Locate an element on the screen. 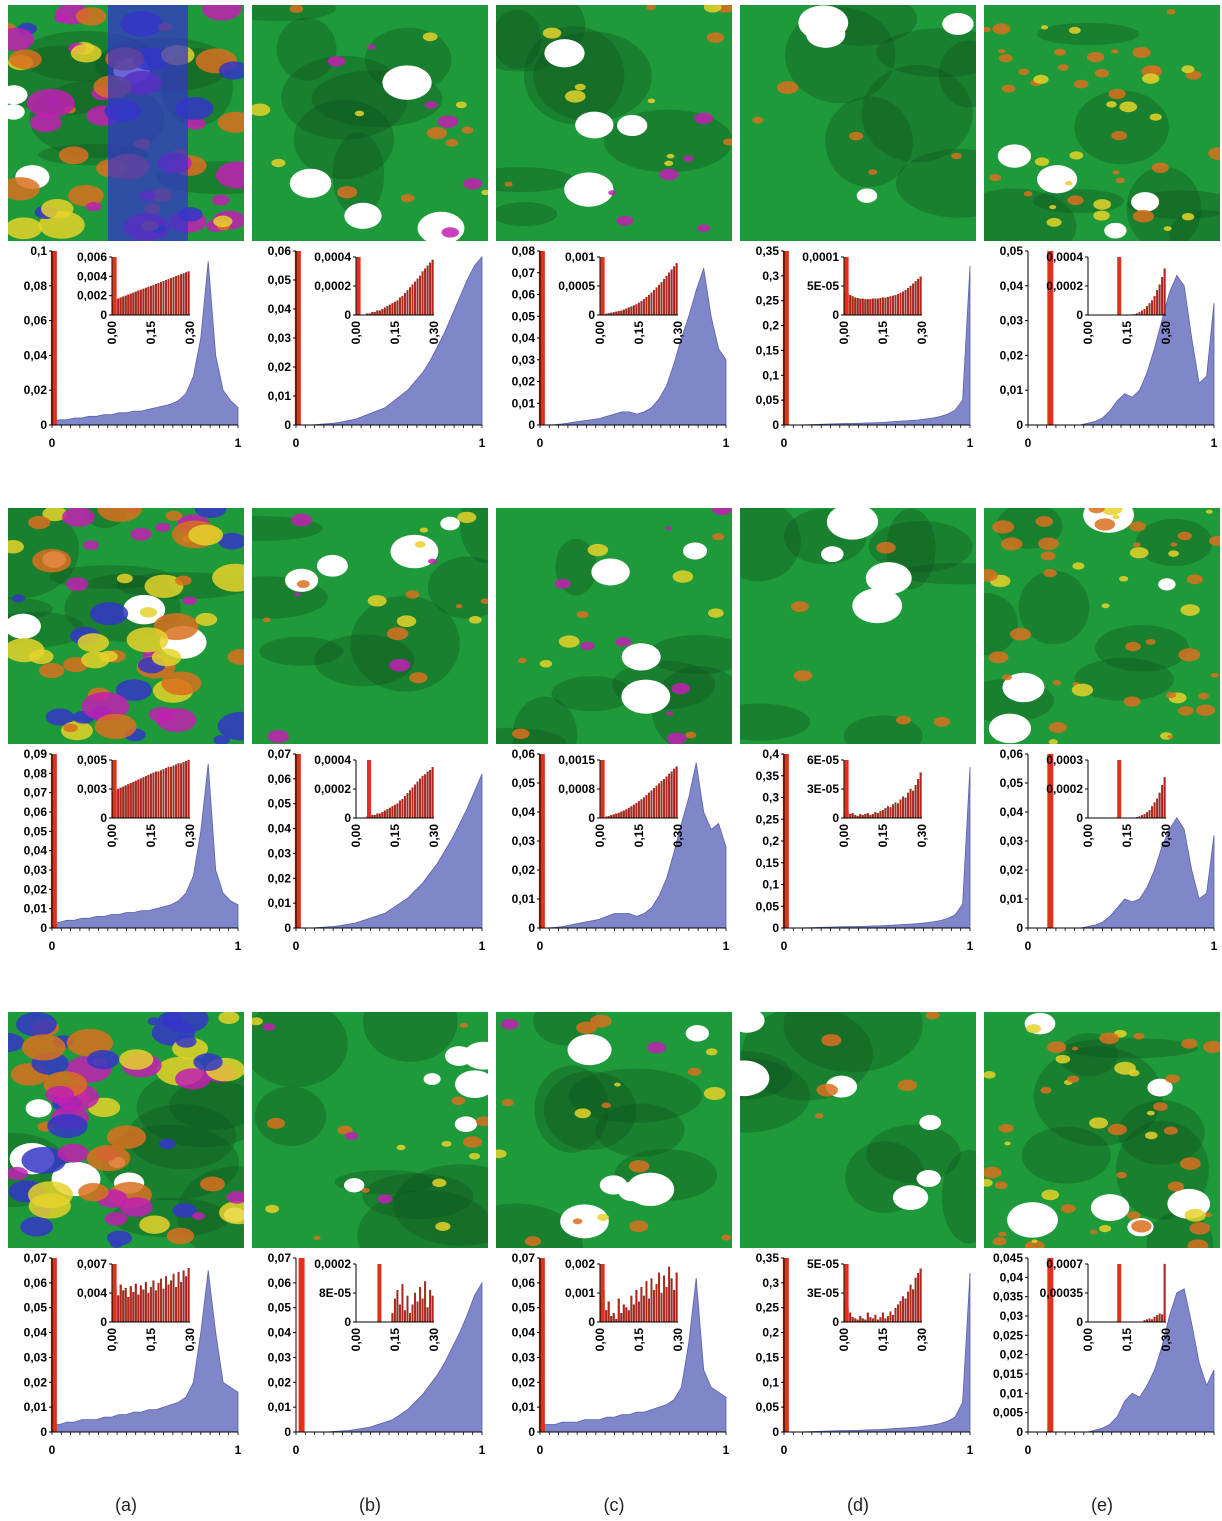 The height and width of the screenshot is (1521, 1222). inset-histogram: 0 5E-05 0,0001 0,00 0,15 0,30 is located at coordinates (865, 297).